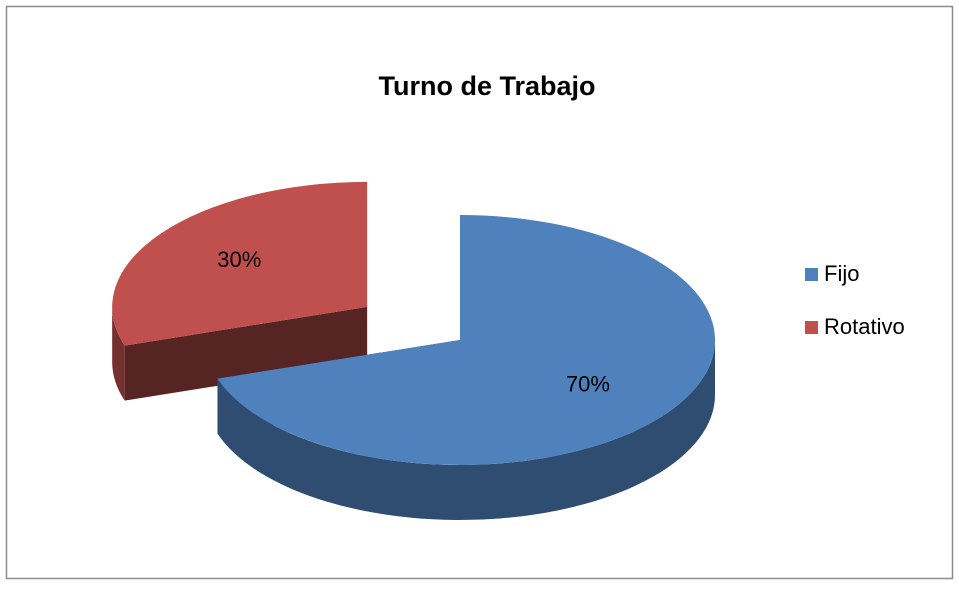 The image size is (959, 590). What do you see at coordinates (864, 326) in the screenshot?
I see `legend-label: Rotativo` at bounding box center [864, 326].